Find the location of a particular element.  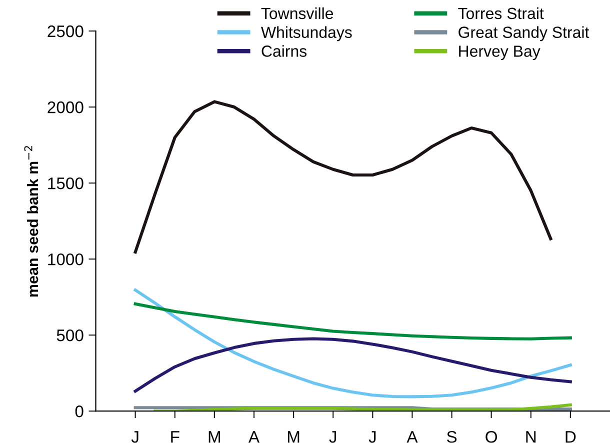

y-tick-label: 1000 is located at coordinates (66, 259).